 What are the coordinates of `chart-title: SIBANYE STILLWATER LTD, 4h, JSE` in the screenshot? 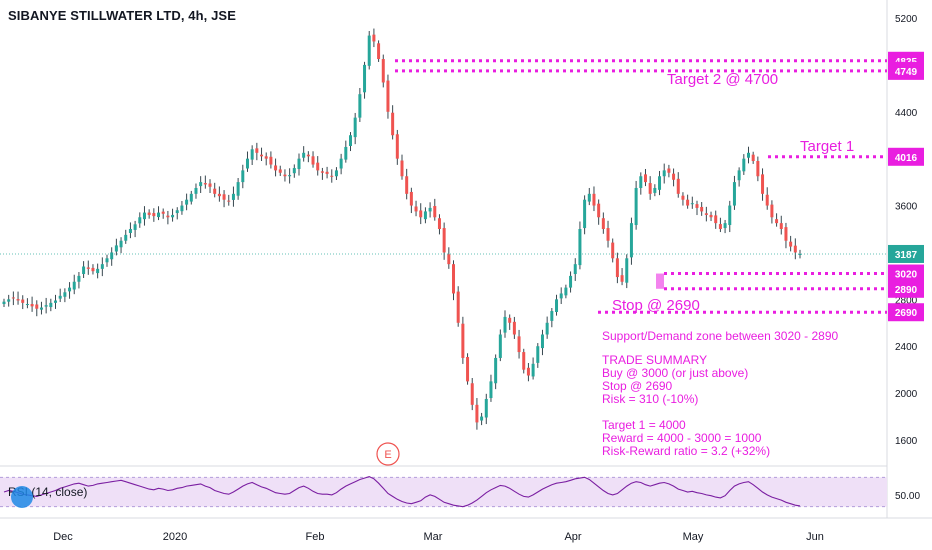 It's located at (122, 15).